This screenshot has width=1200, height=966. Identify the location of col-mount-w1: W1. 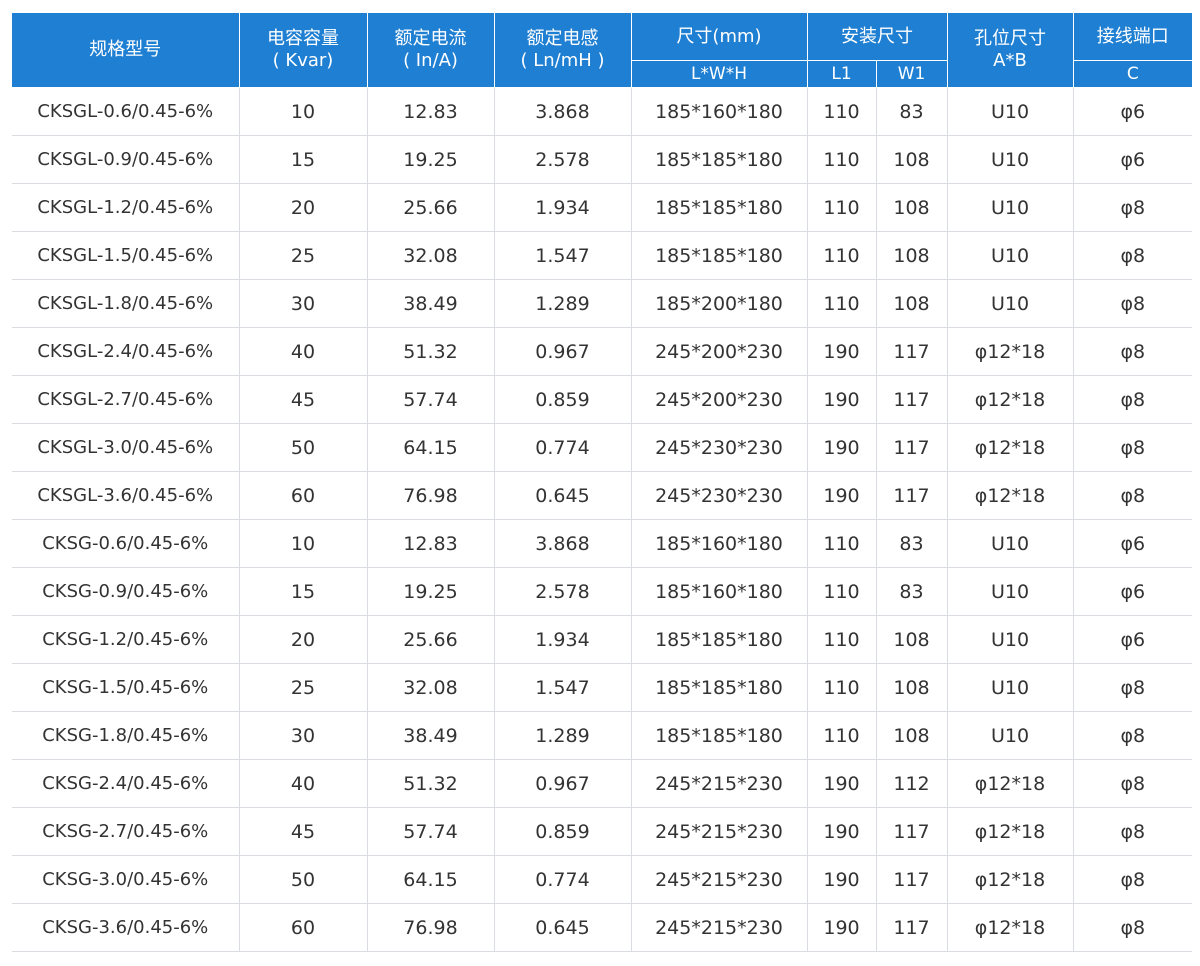
(912, 74).